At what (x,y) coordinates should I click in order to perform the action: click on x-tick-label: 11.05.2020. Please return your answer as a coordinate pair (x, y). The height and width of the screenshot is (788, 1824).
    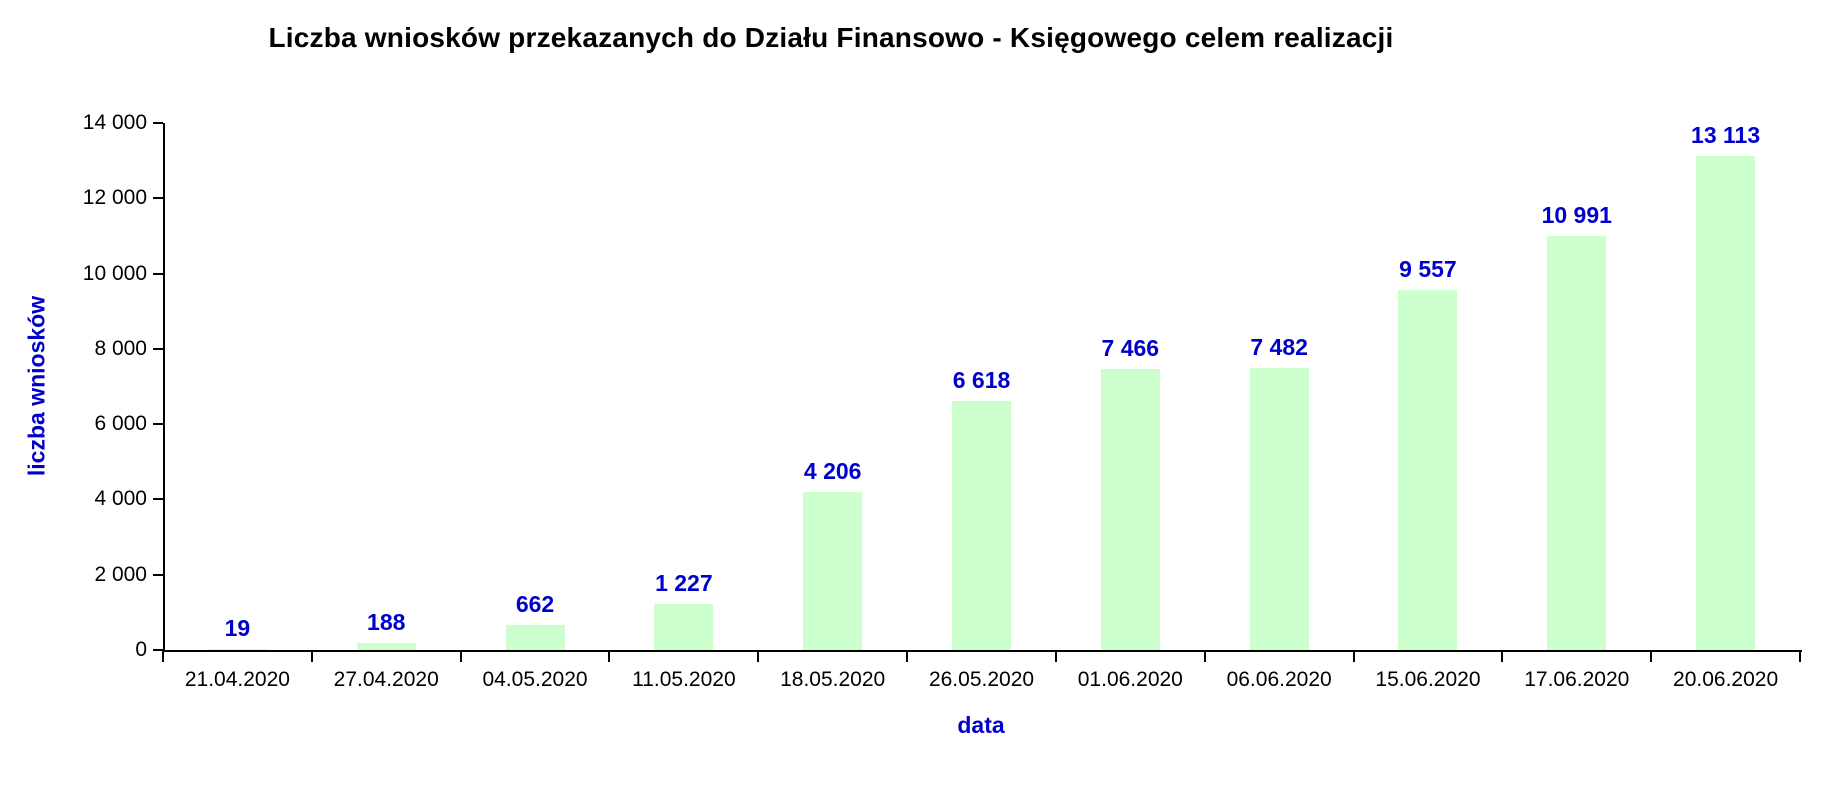
    Looking at the image, I should click on (684, 679).